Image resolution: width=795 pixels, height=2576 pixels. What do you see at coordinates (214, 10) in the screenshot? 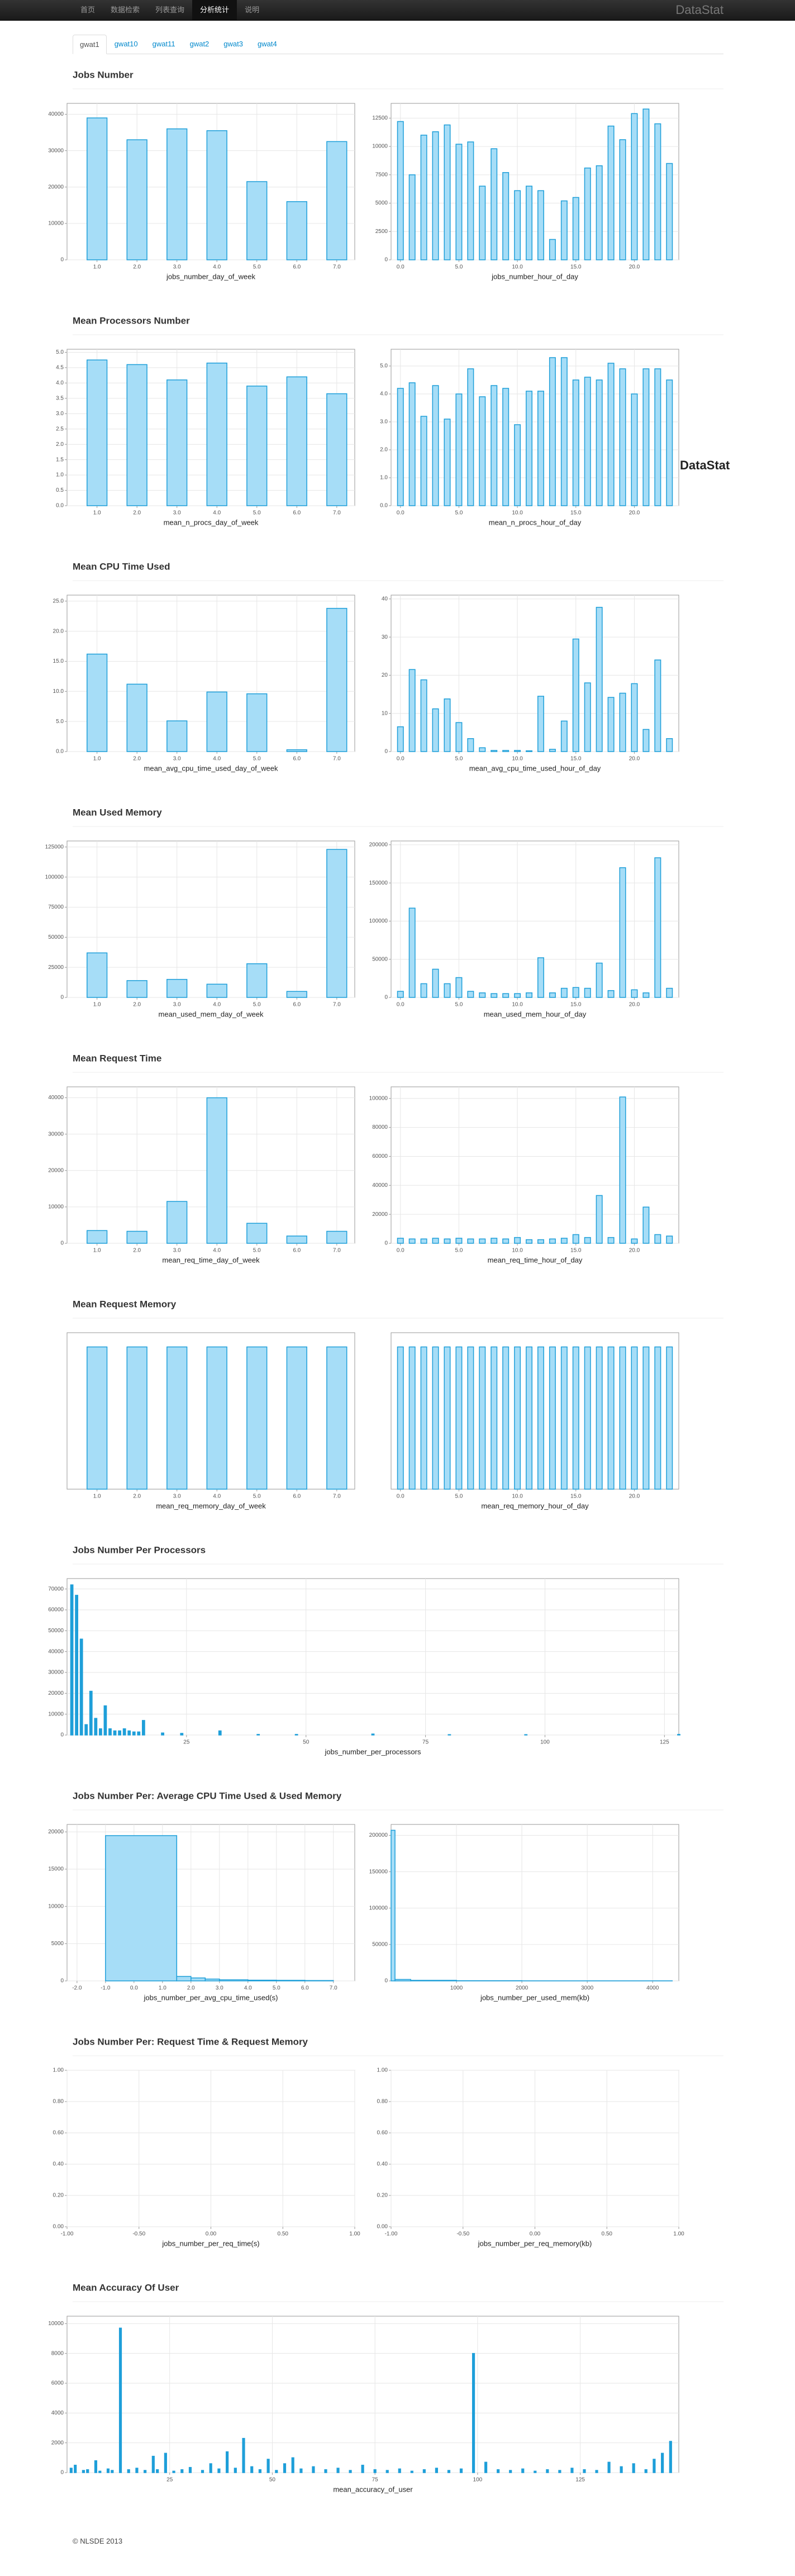
I see `nav-item: 分析统计` at bounding box center [214, 10].